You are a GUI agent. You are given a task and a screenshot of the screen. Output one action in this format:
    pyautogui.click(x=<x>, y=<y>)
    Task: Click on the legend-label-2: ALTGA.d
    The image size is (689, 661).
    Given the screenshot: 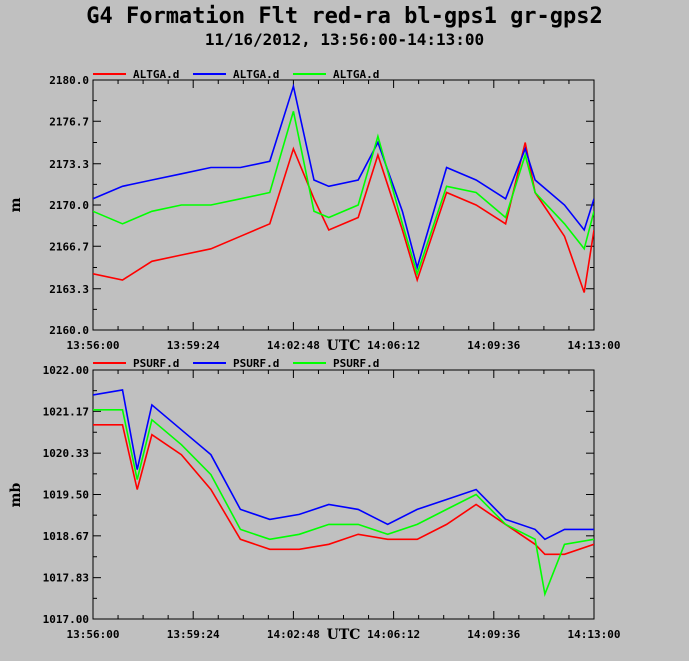 What is the action you would take?
    pyautogui.click(x=256, y=74)
    